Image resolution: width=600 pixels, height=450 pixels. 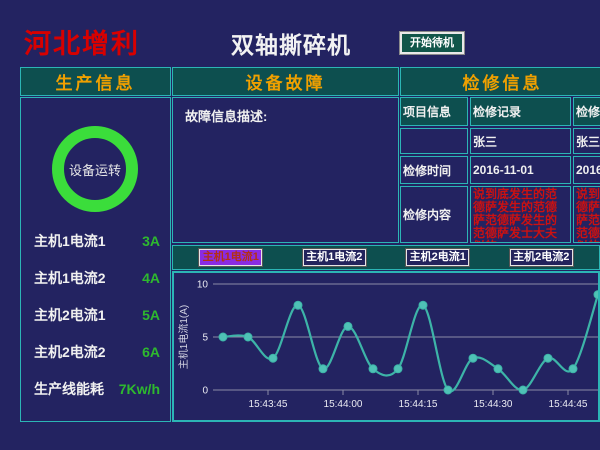 I want to click on production-row-value: 3A, so click(x=151, y=240).